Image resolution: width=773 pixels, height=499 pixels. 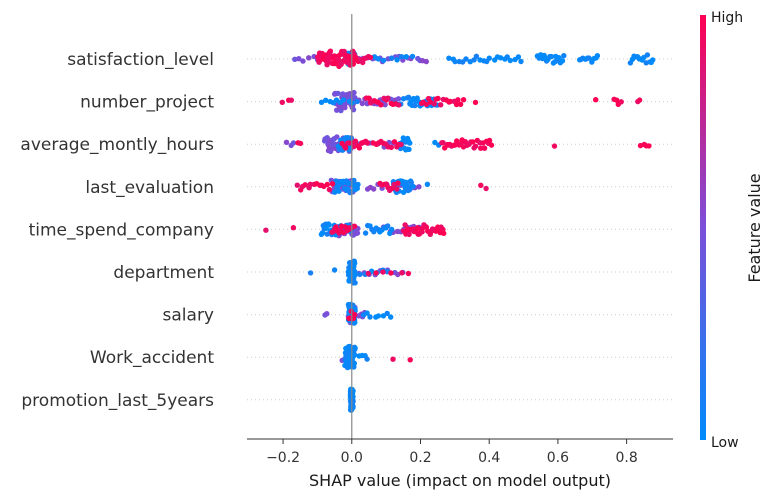 I want to click on colorbar-title: Feature value, so click(x=754, y=227).